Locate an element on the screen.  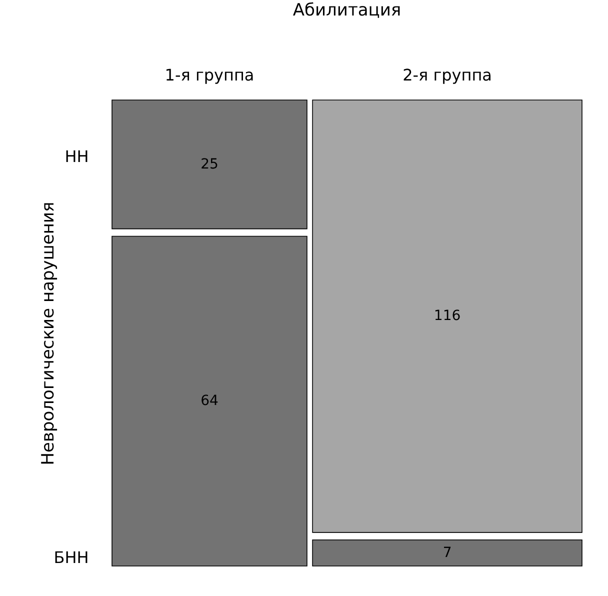
y-tick-label: БНН is located at coordinates (71, 557).